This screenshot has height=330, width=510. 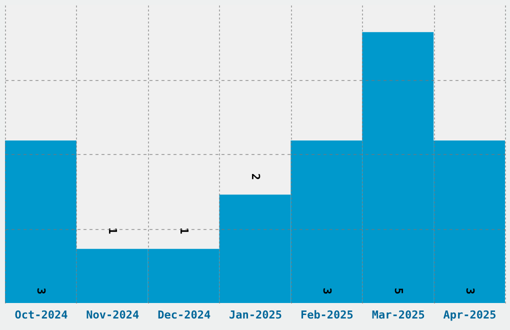 What do you see at coordinates (398, 291) in the screenshot?
I see `data-label: 5` at bounding box center [398, 291].